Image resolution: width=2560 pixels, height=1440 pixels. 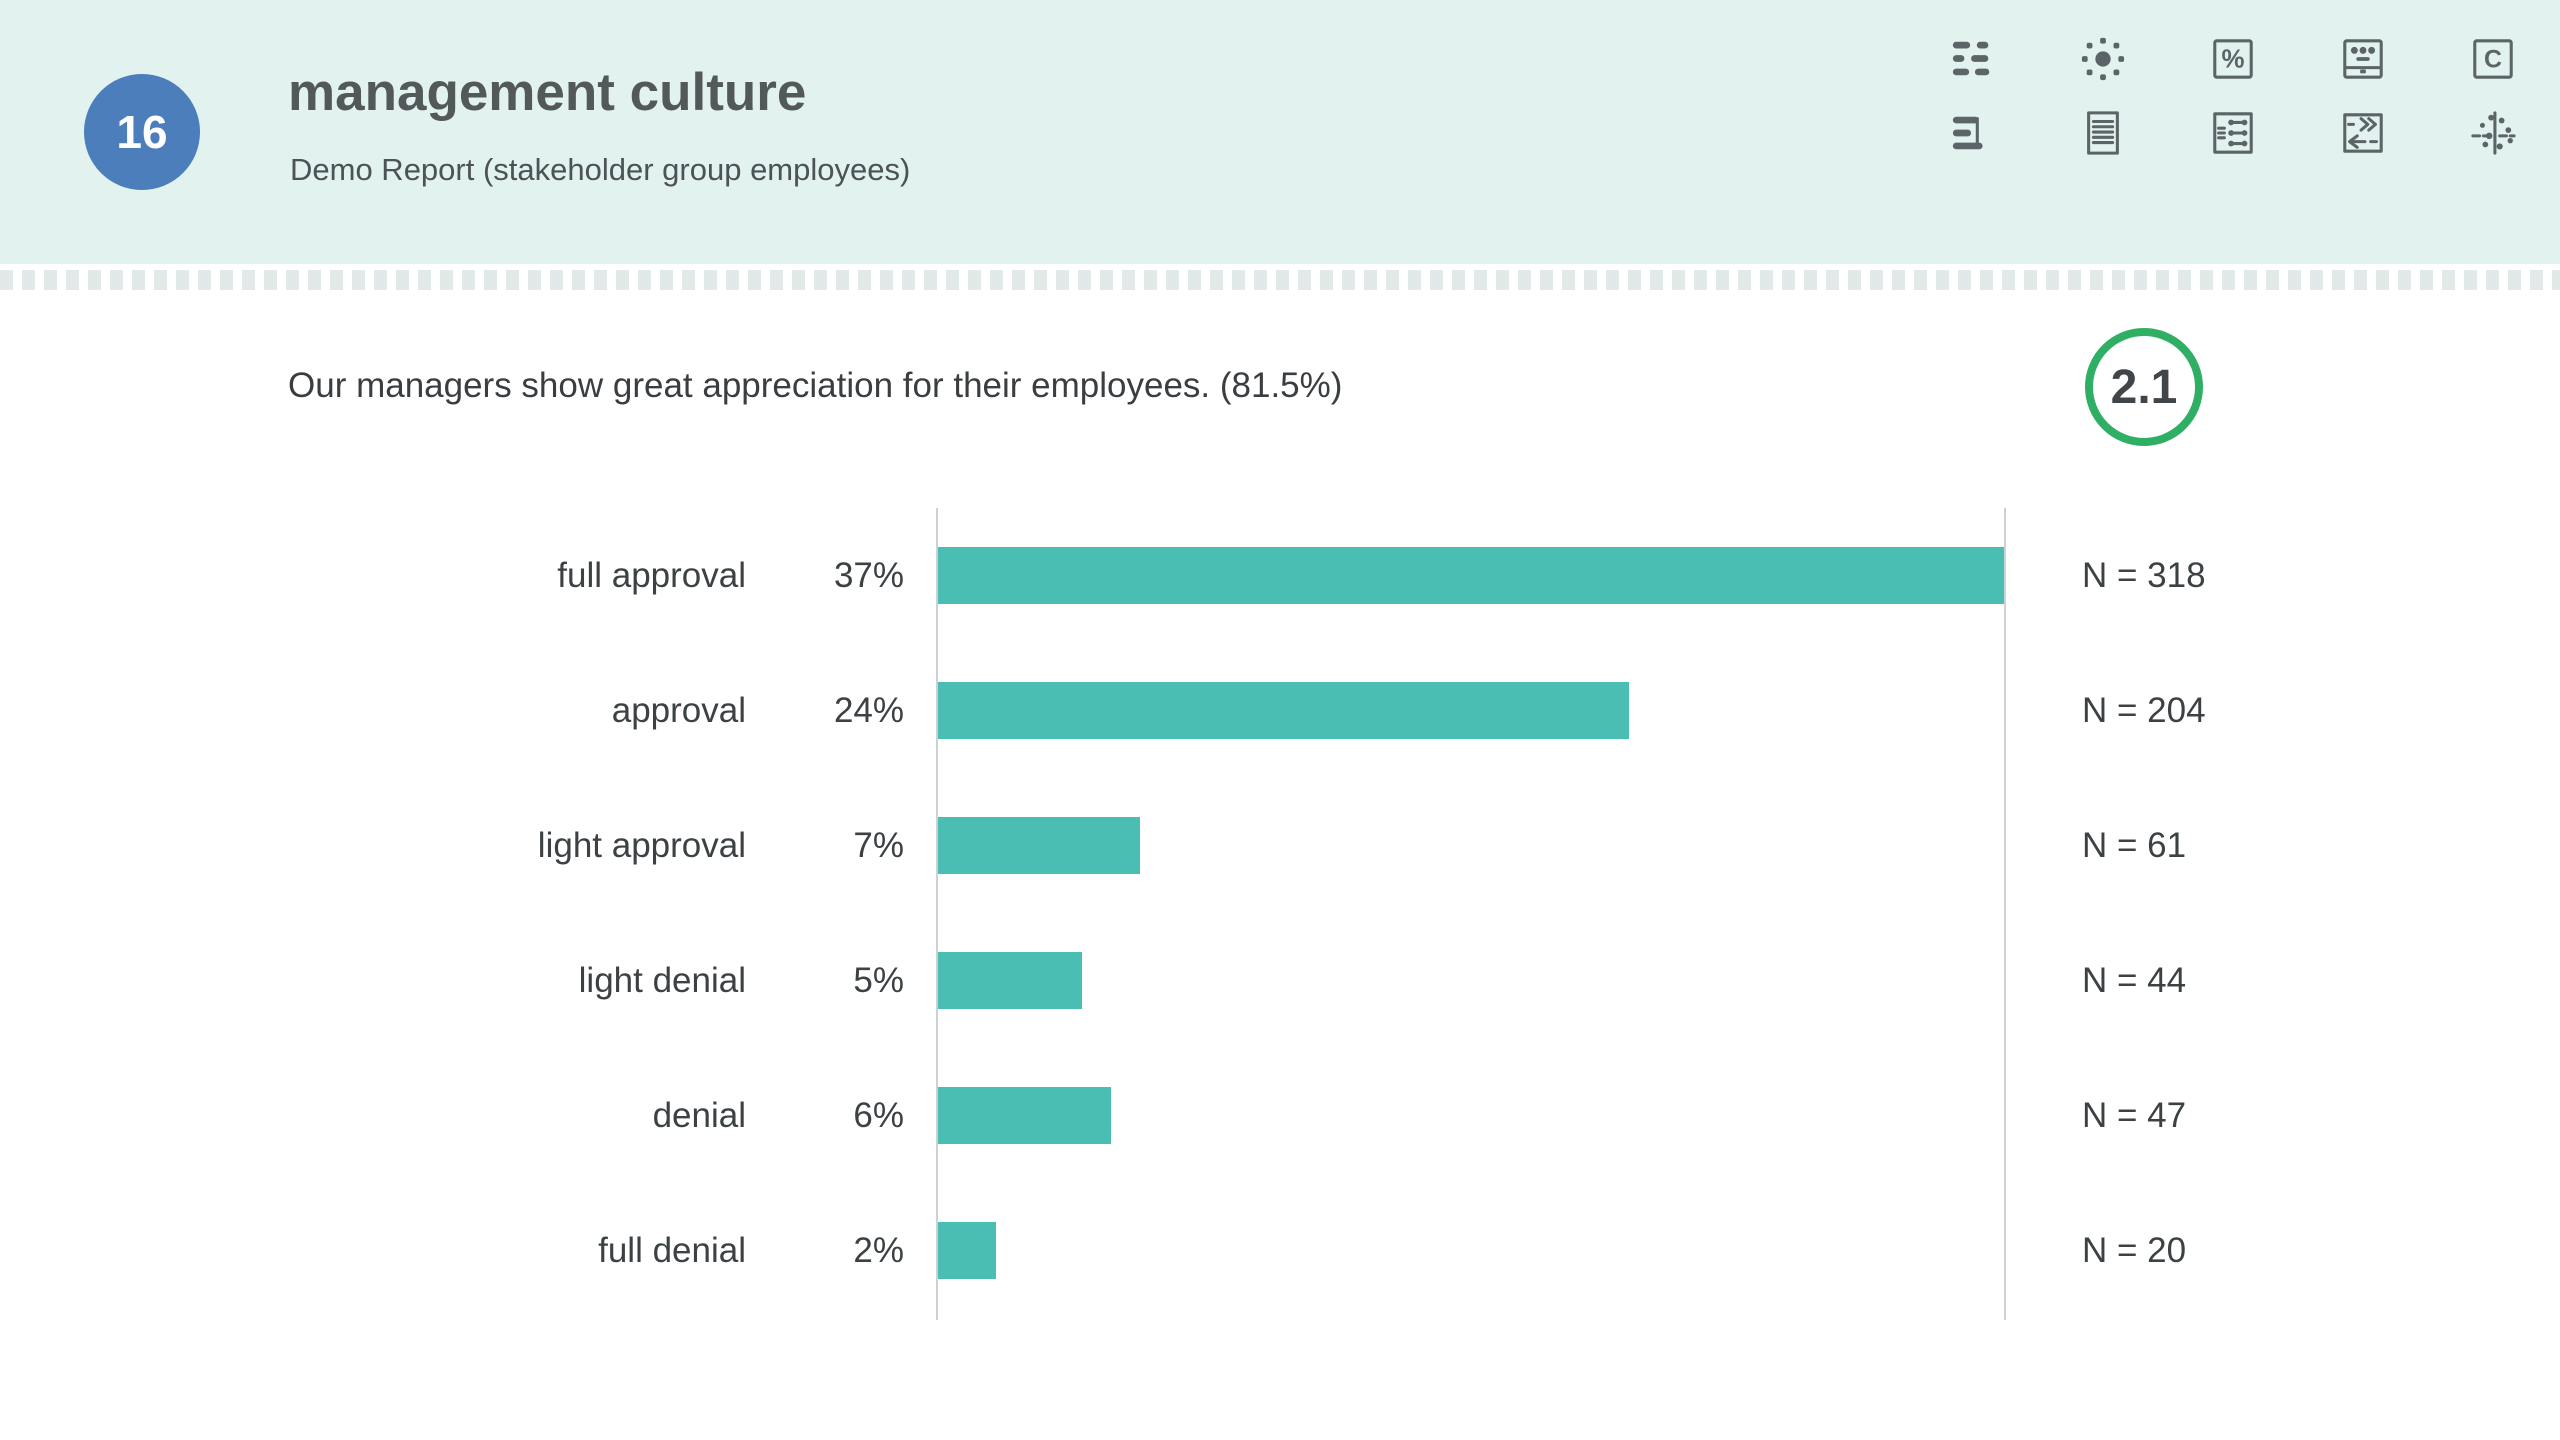 What do you see at coordinates (1973, 133) in the screenshot?
I see `hbar-chart-icon` at bounding box center [1973, 133].